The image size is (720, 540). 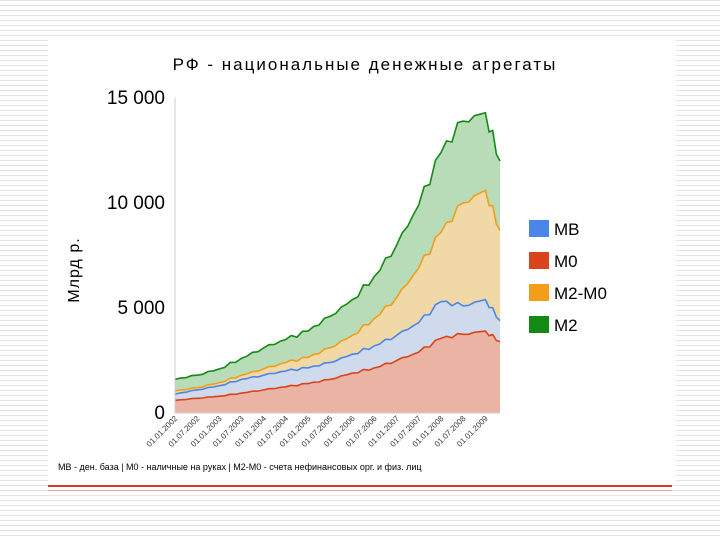 I want to click on legend-label: M2-M0, so click(x=580, y=293).